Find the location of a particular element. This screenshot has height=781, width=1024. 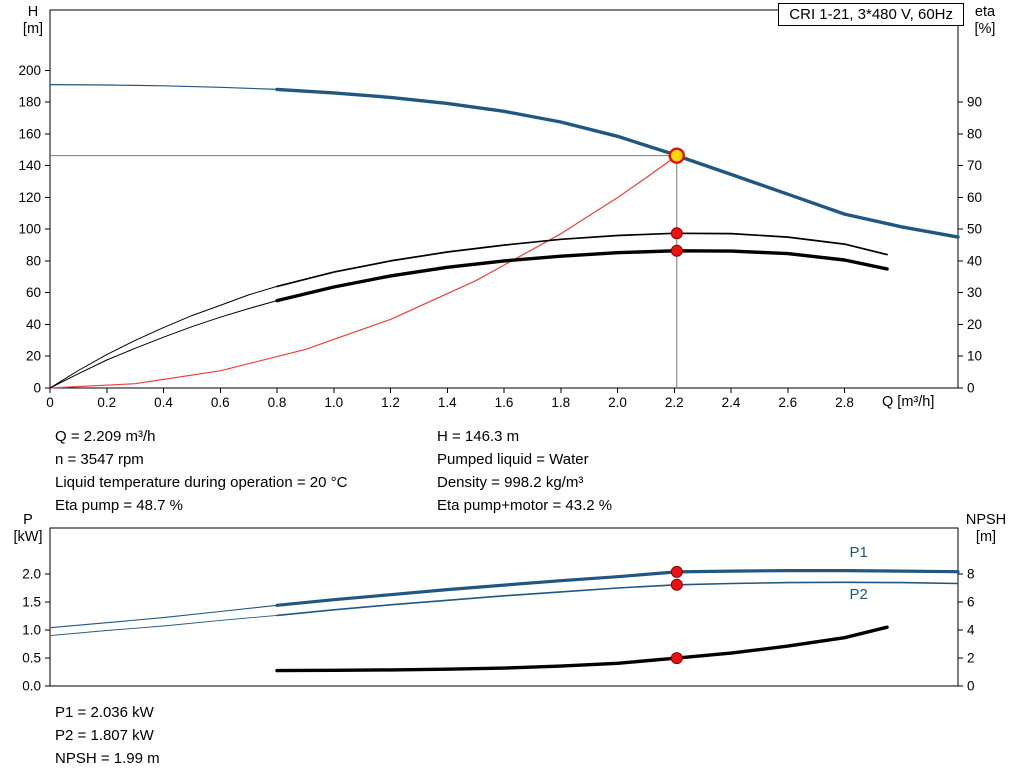

annotation-head: H = 146.3 m is located at coordinates (478, 436).